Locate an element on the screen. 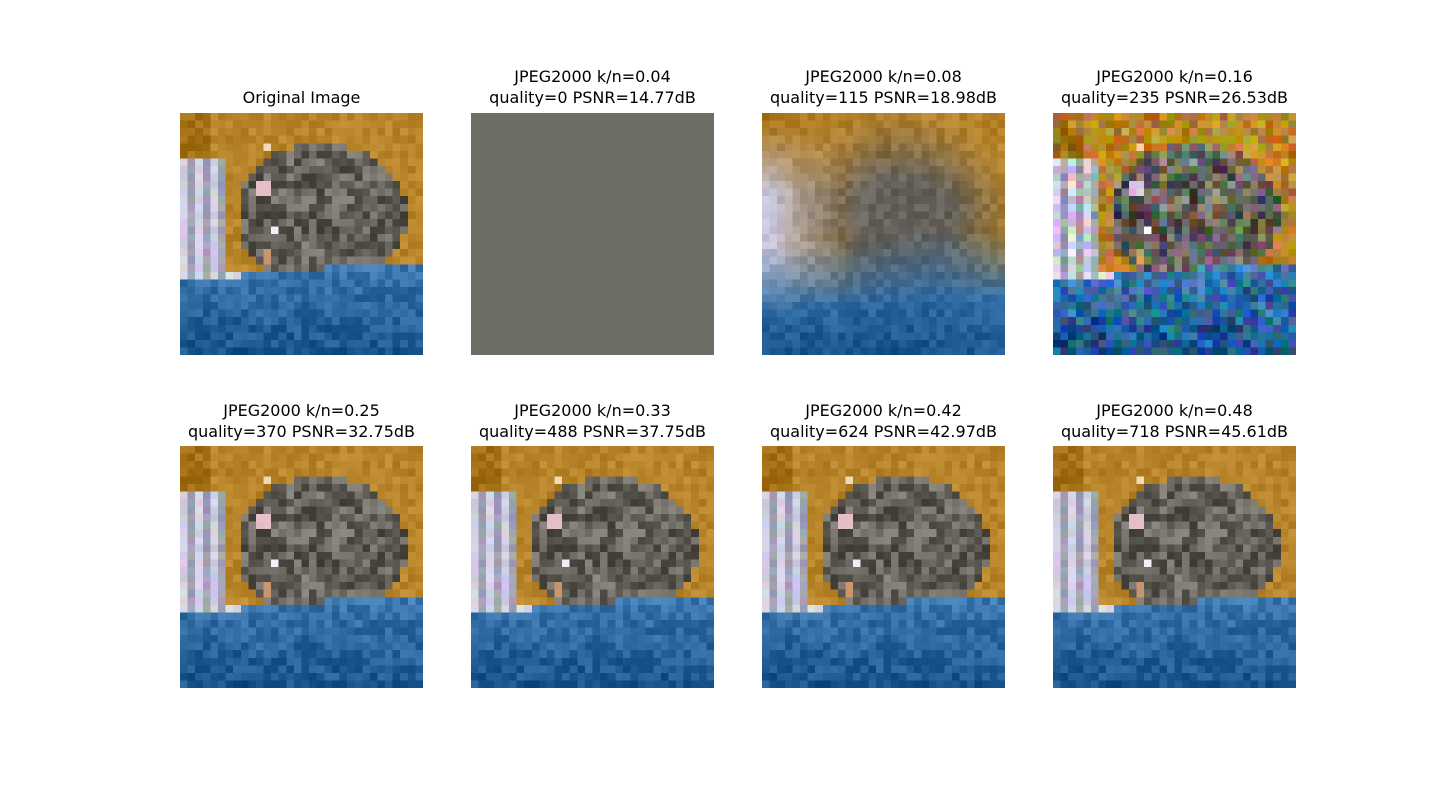 The width and height of the screenshot is (1440, 793). original-cat-image is located at coordinates (301, 234).